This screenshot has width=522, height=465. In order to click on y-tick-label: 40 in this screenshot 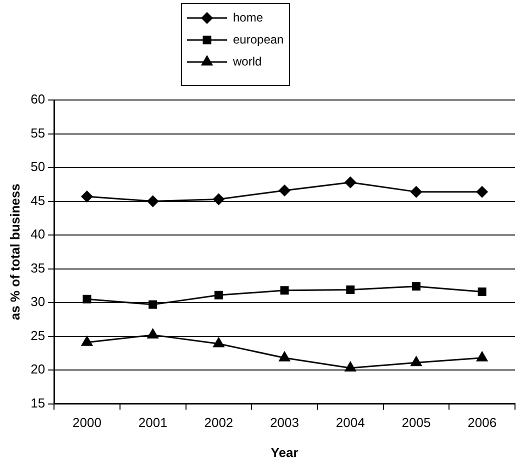, I will do `click(38, 234)`.